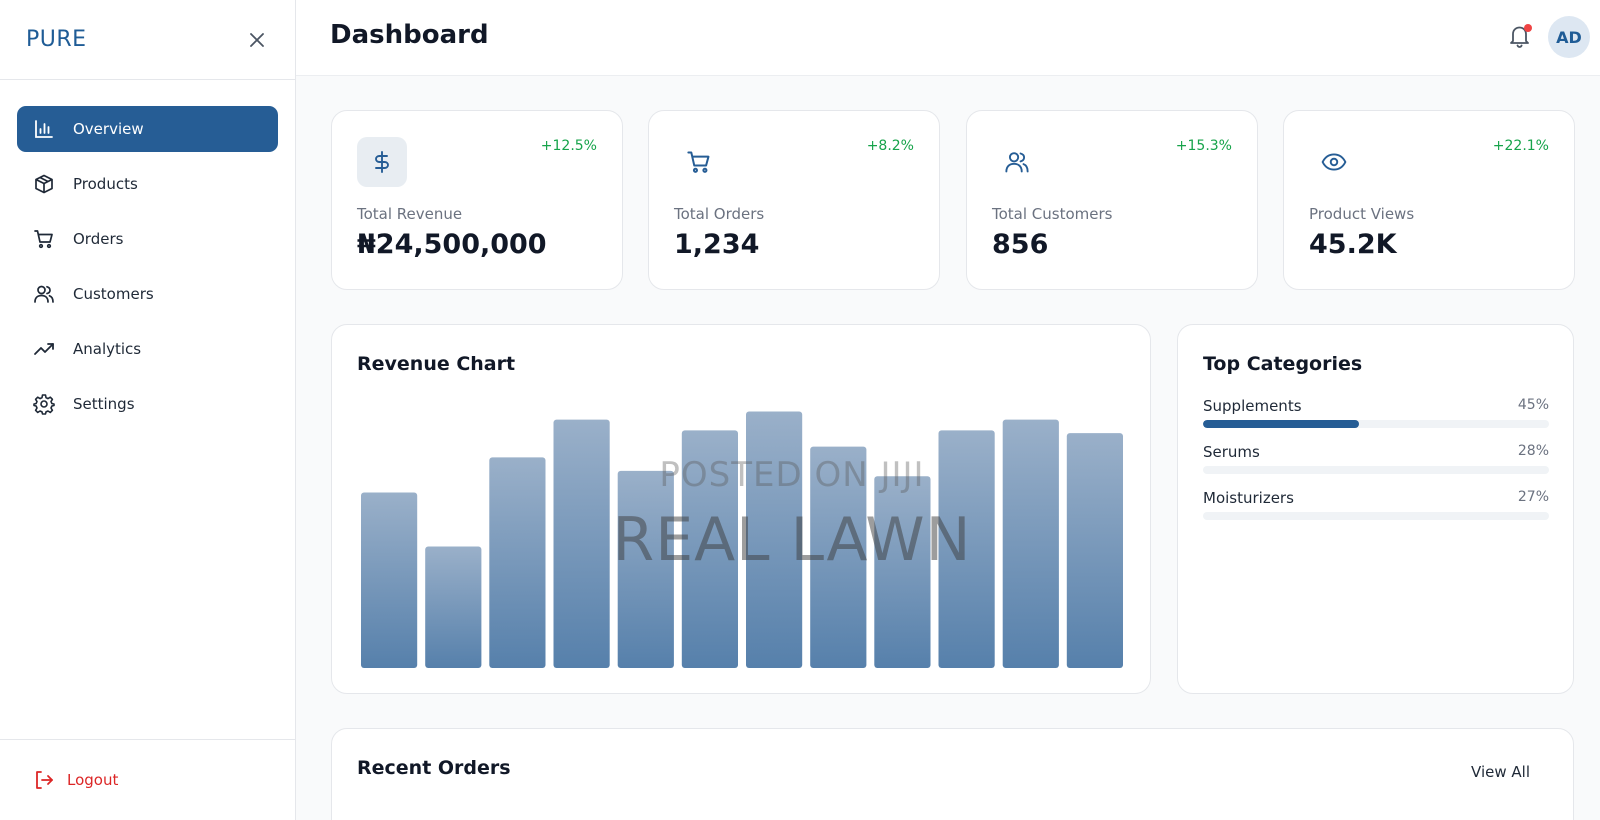 The width and height of the screenshot is (1600, 820). Describe the element at coordinates (568, 146) in the screenshot. I see `stat-change: +12.5%` at that location.